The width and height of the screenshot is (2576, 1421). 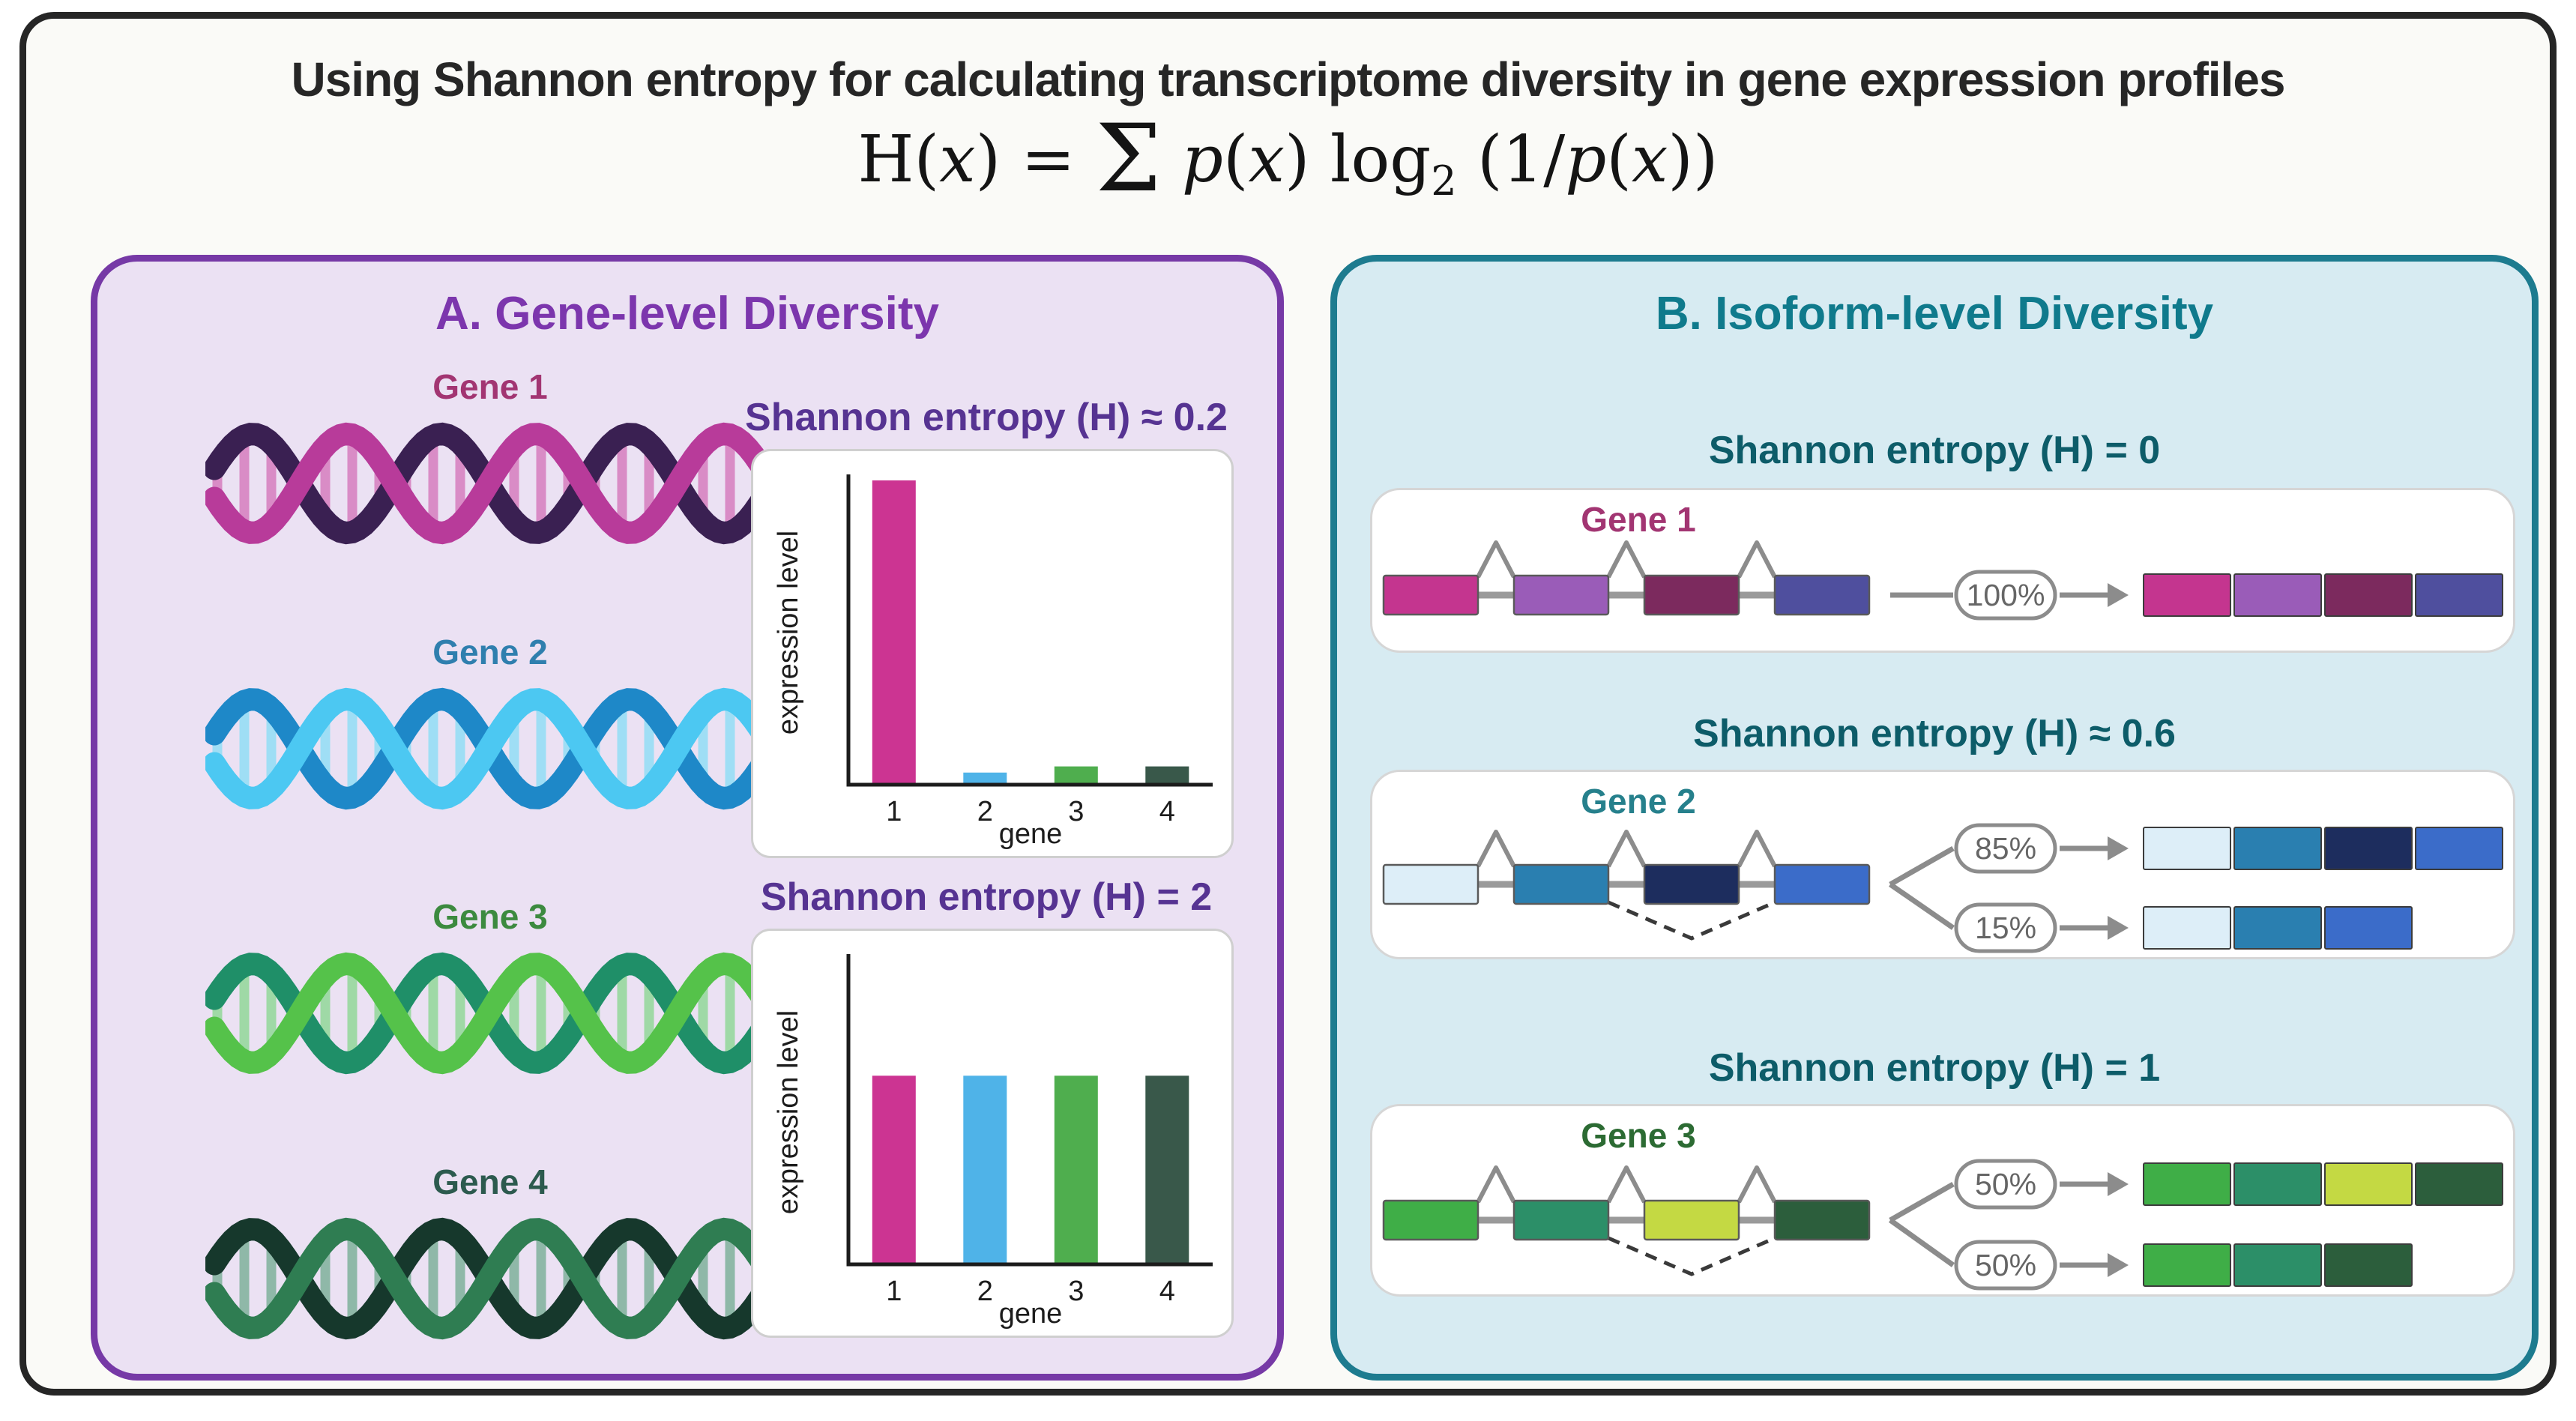 I want to click on chart1-title: Shannon entropy (H) ≈ 0.2, so click(x=987, y=417).